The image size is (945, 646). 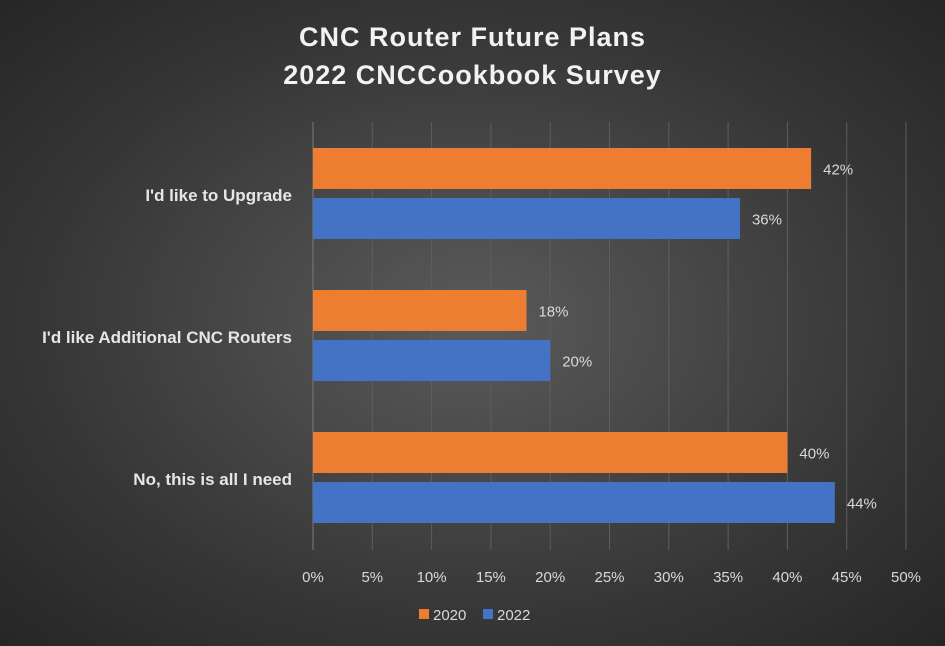 I want to click on x-tick-label: 30%, so click(x=669, y=577).